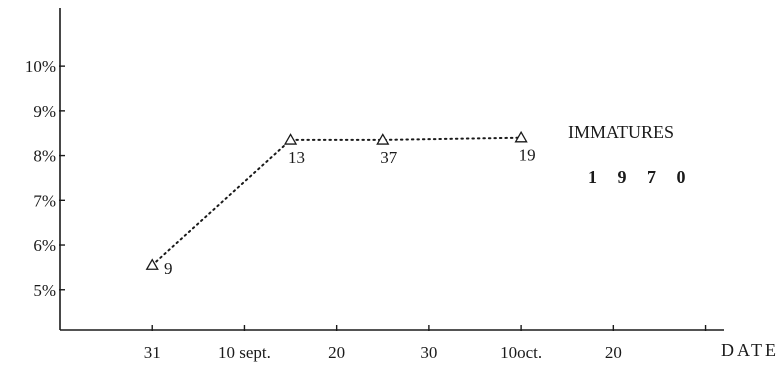 The height and width of the screenshot is (365, 783). I want to click on y-ticks: 5% 6% 7% 8% 9% 10%, so click(45, 178).